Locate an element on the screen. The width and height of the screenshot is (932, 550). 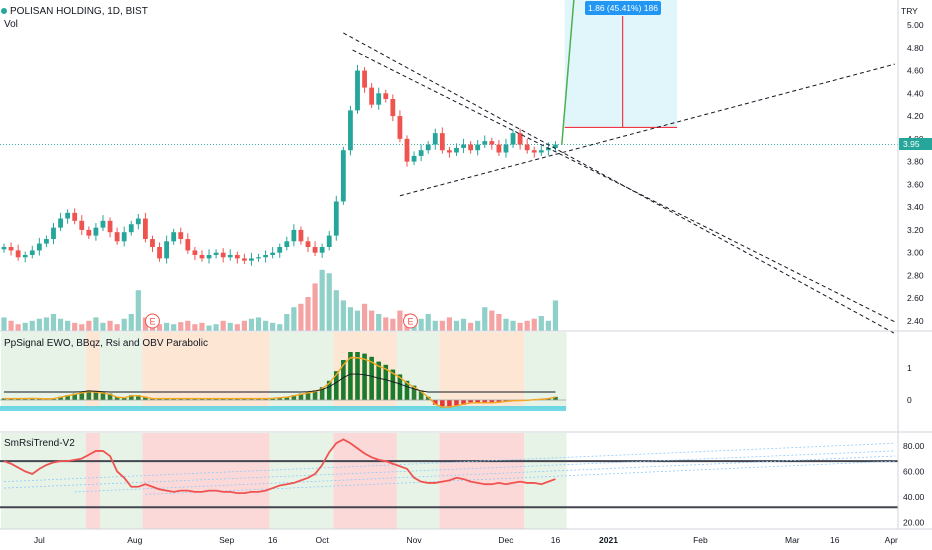
price-tick-label: 2.40 is located at coordinates (915, 321).